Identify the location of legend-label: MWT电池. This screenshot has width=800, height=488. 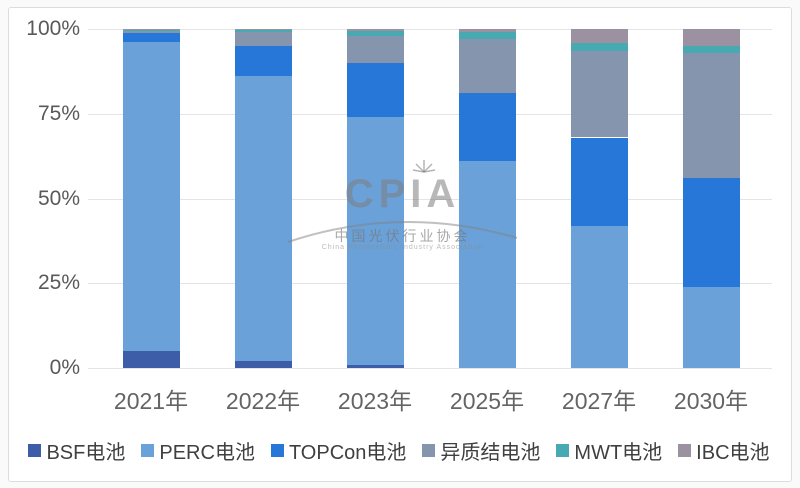
(618, 453).